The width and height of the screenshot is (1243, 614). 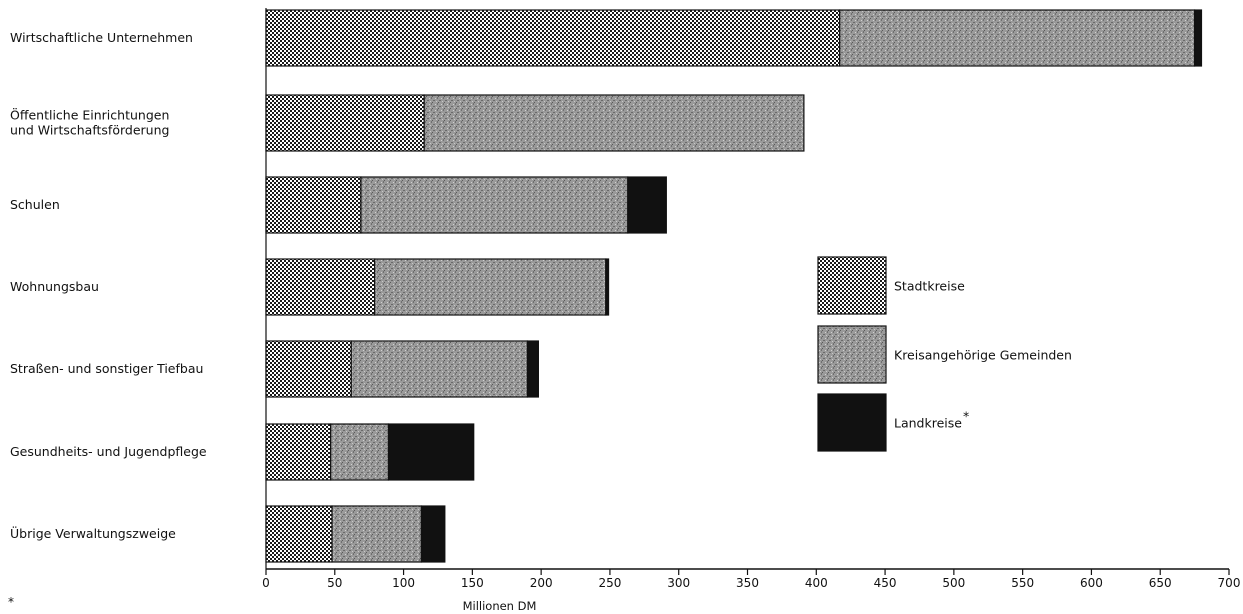 What do you see at coordinates (966, 416) in the screenshot?
I see `footnote-asterisk: *` at bounding box center [966, 416].